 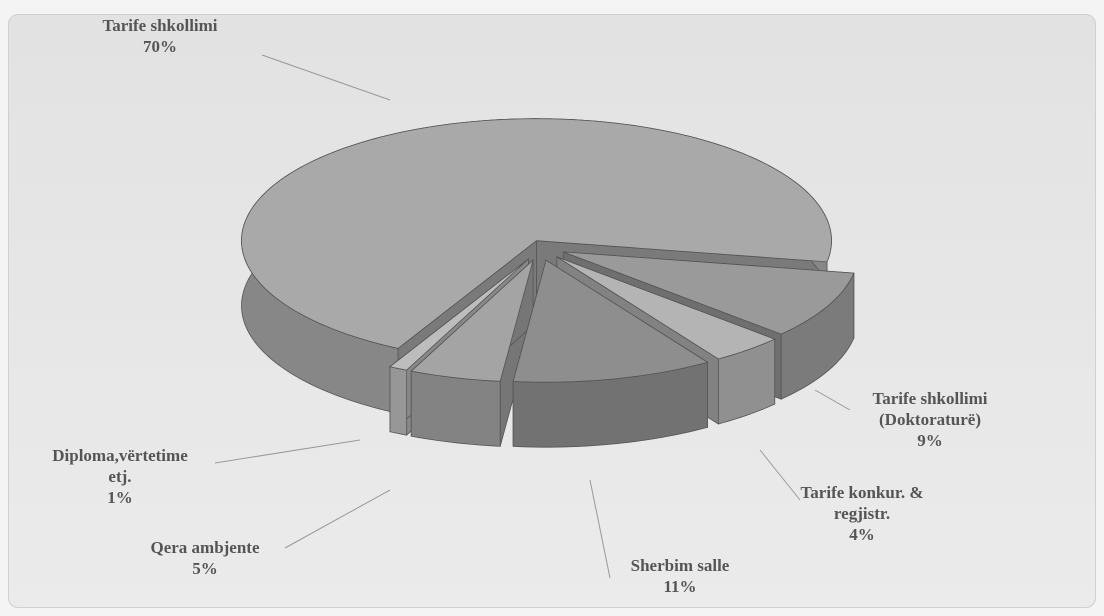 I want to click on slice-label: Sherbim salle 11%, so click(x=680, y=576).